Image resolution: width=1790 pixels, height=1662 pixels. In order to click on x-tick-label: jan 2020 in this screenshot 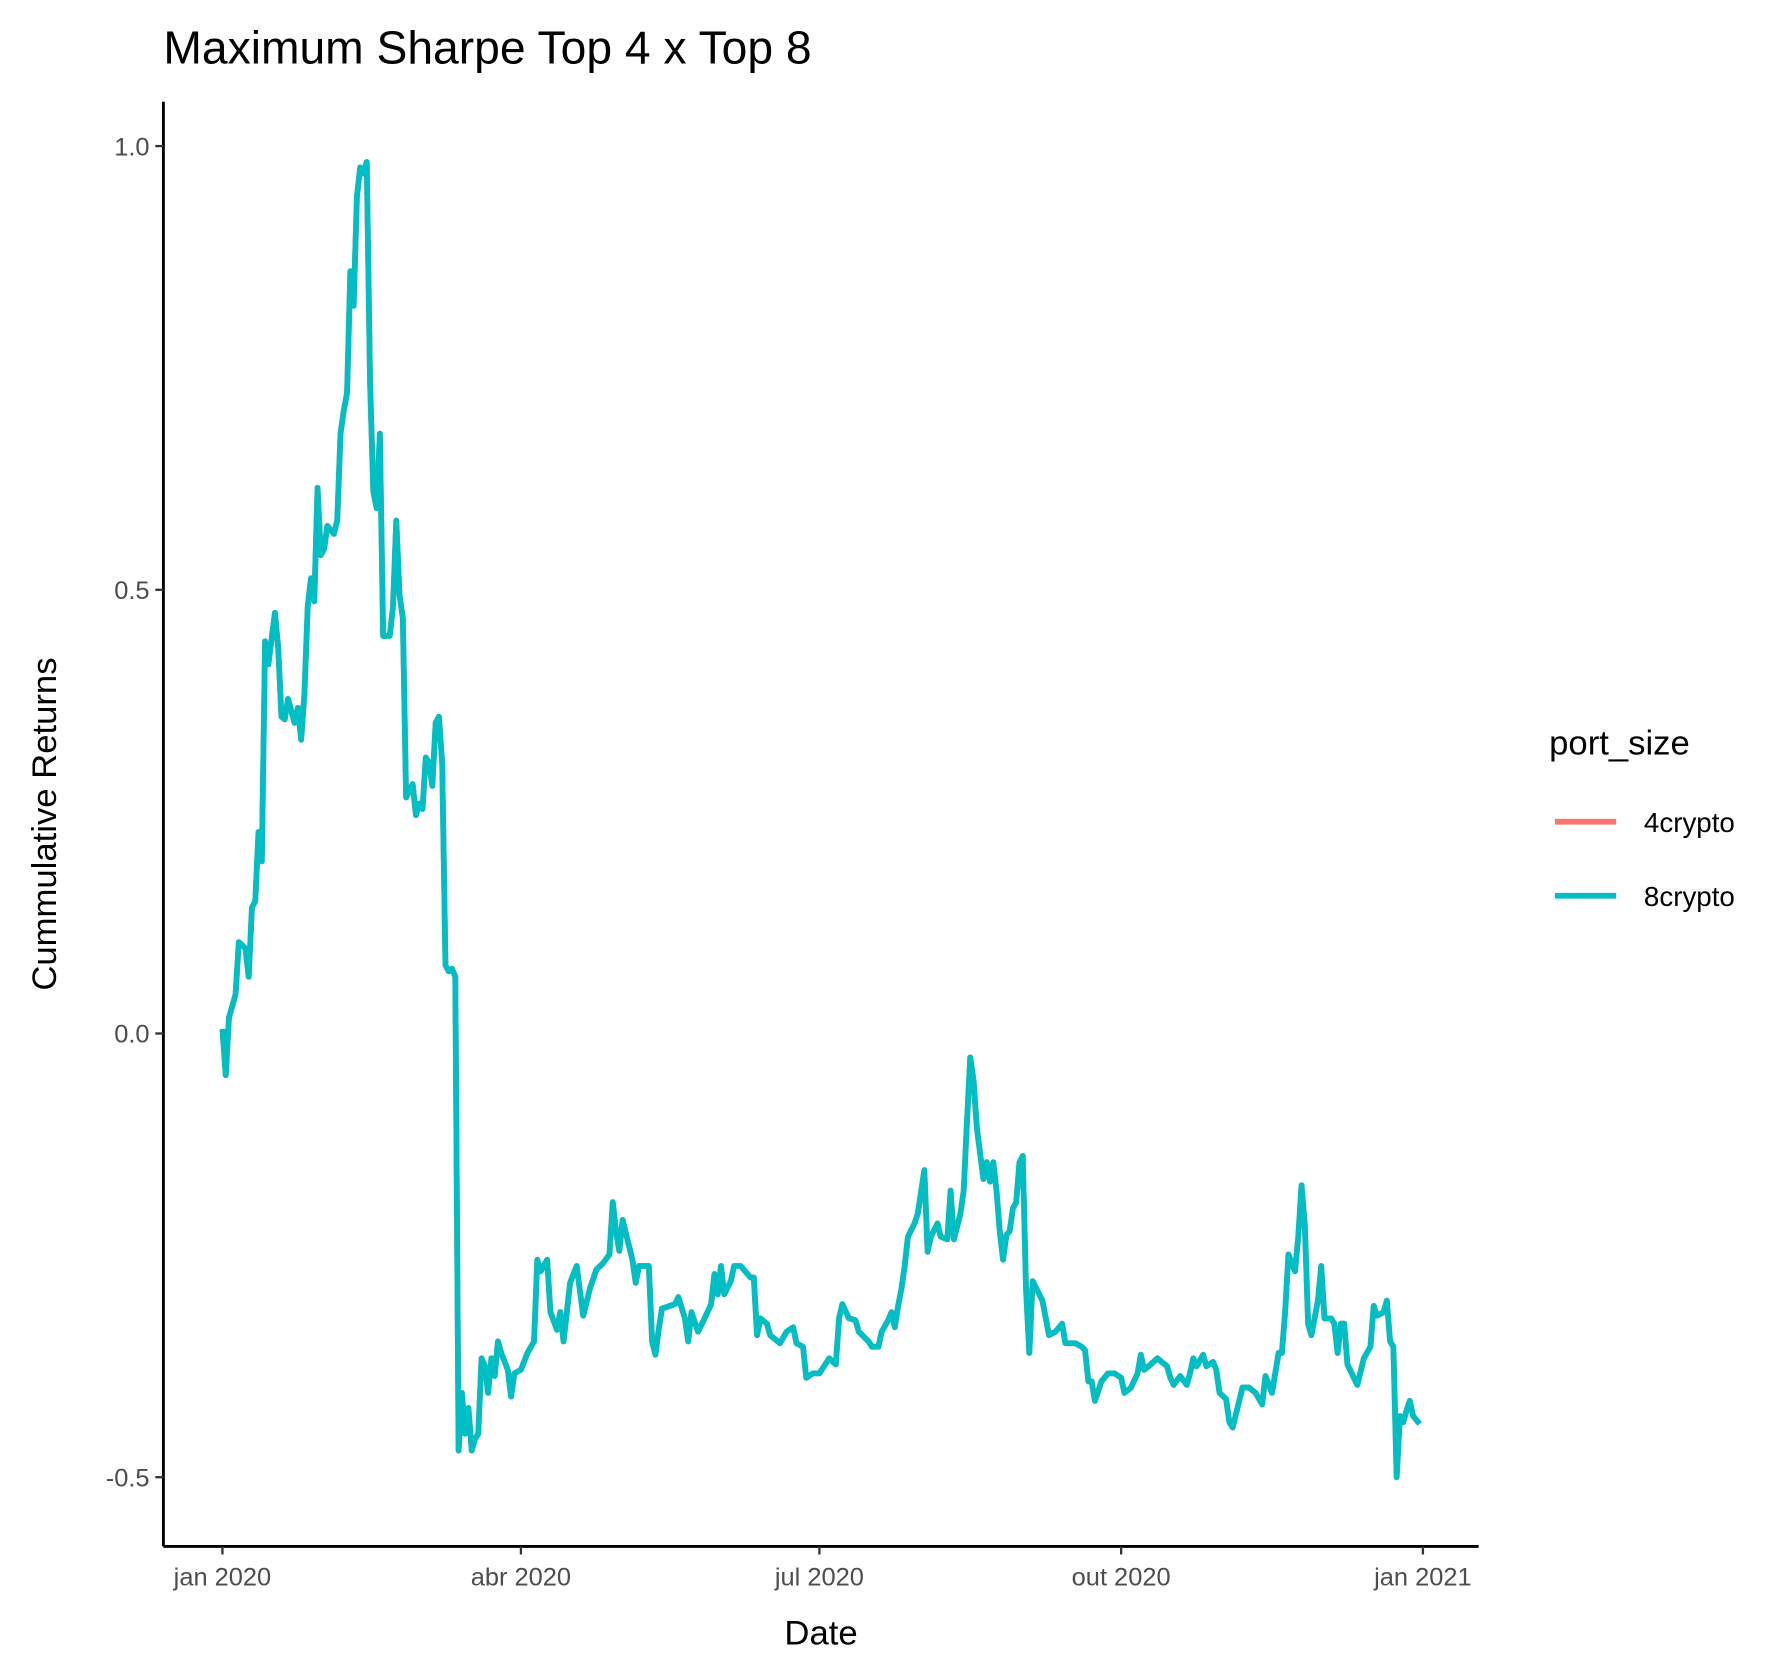, I will do `click(222, 1578)`.